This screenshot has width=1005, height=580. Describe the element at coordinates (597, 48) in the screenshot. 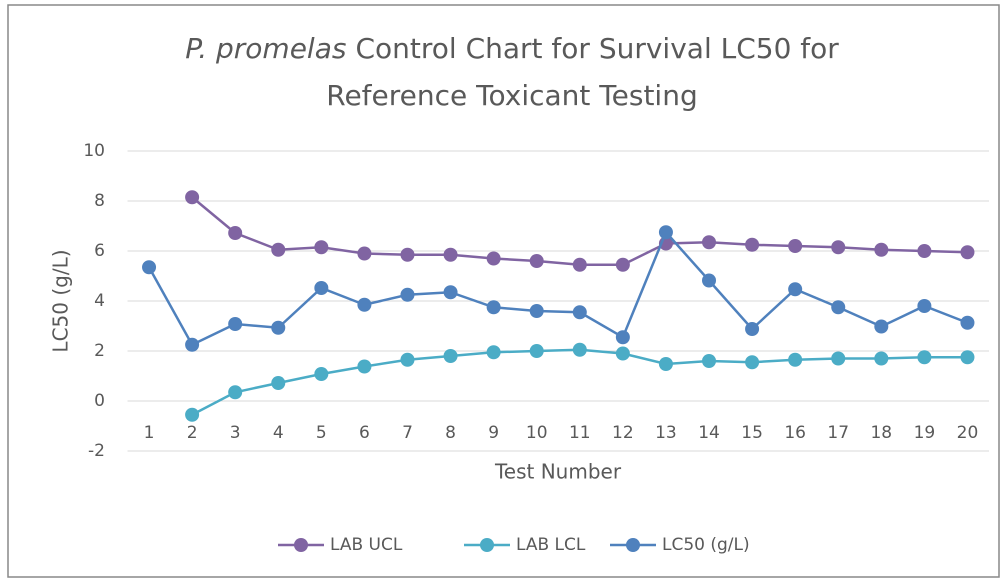

I see `title-part: Control Chart for Survival LC50 for` at that location.